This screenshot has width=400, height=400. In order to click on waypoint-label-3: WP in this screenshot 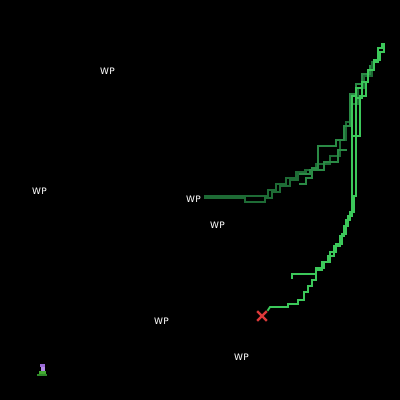, I will do `click(193, 200)`.